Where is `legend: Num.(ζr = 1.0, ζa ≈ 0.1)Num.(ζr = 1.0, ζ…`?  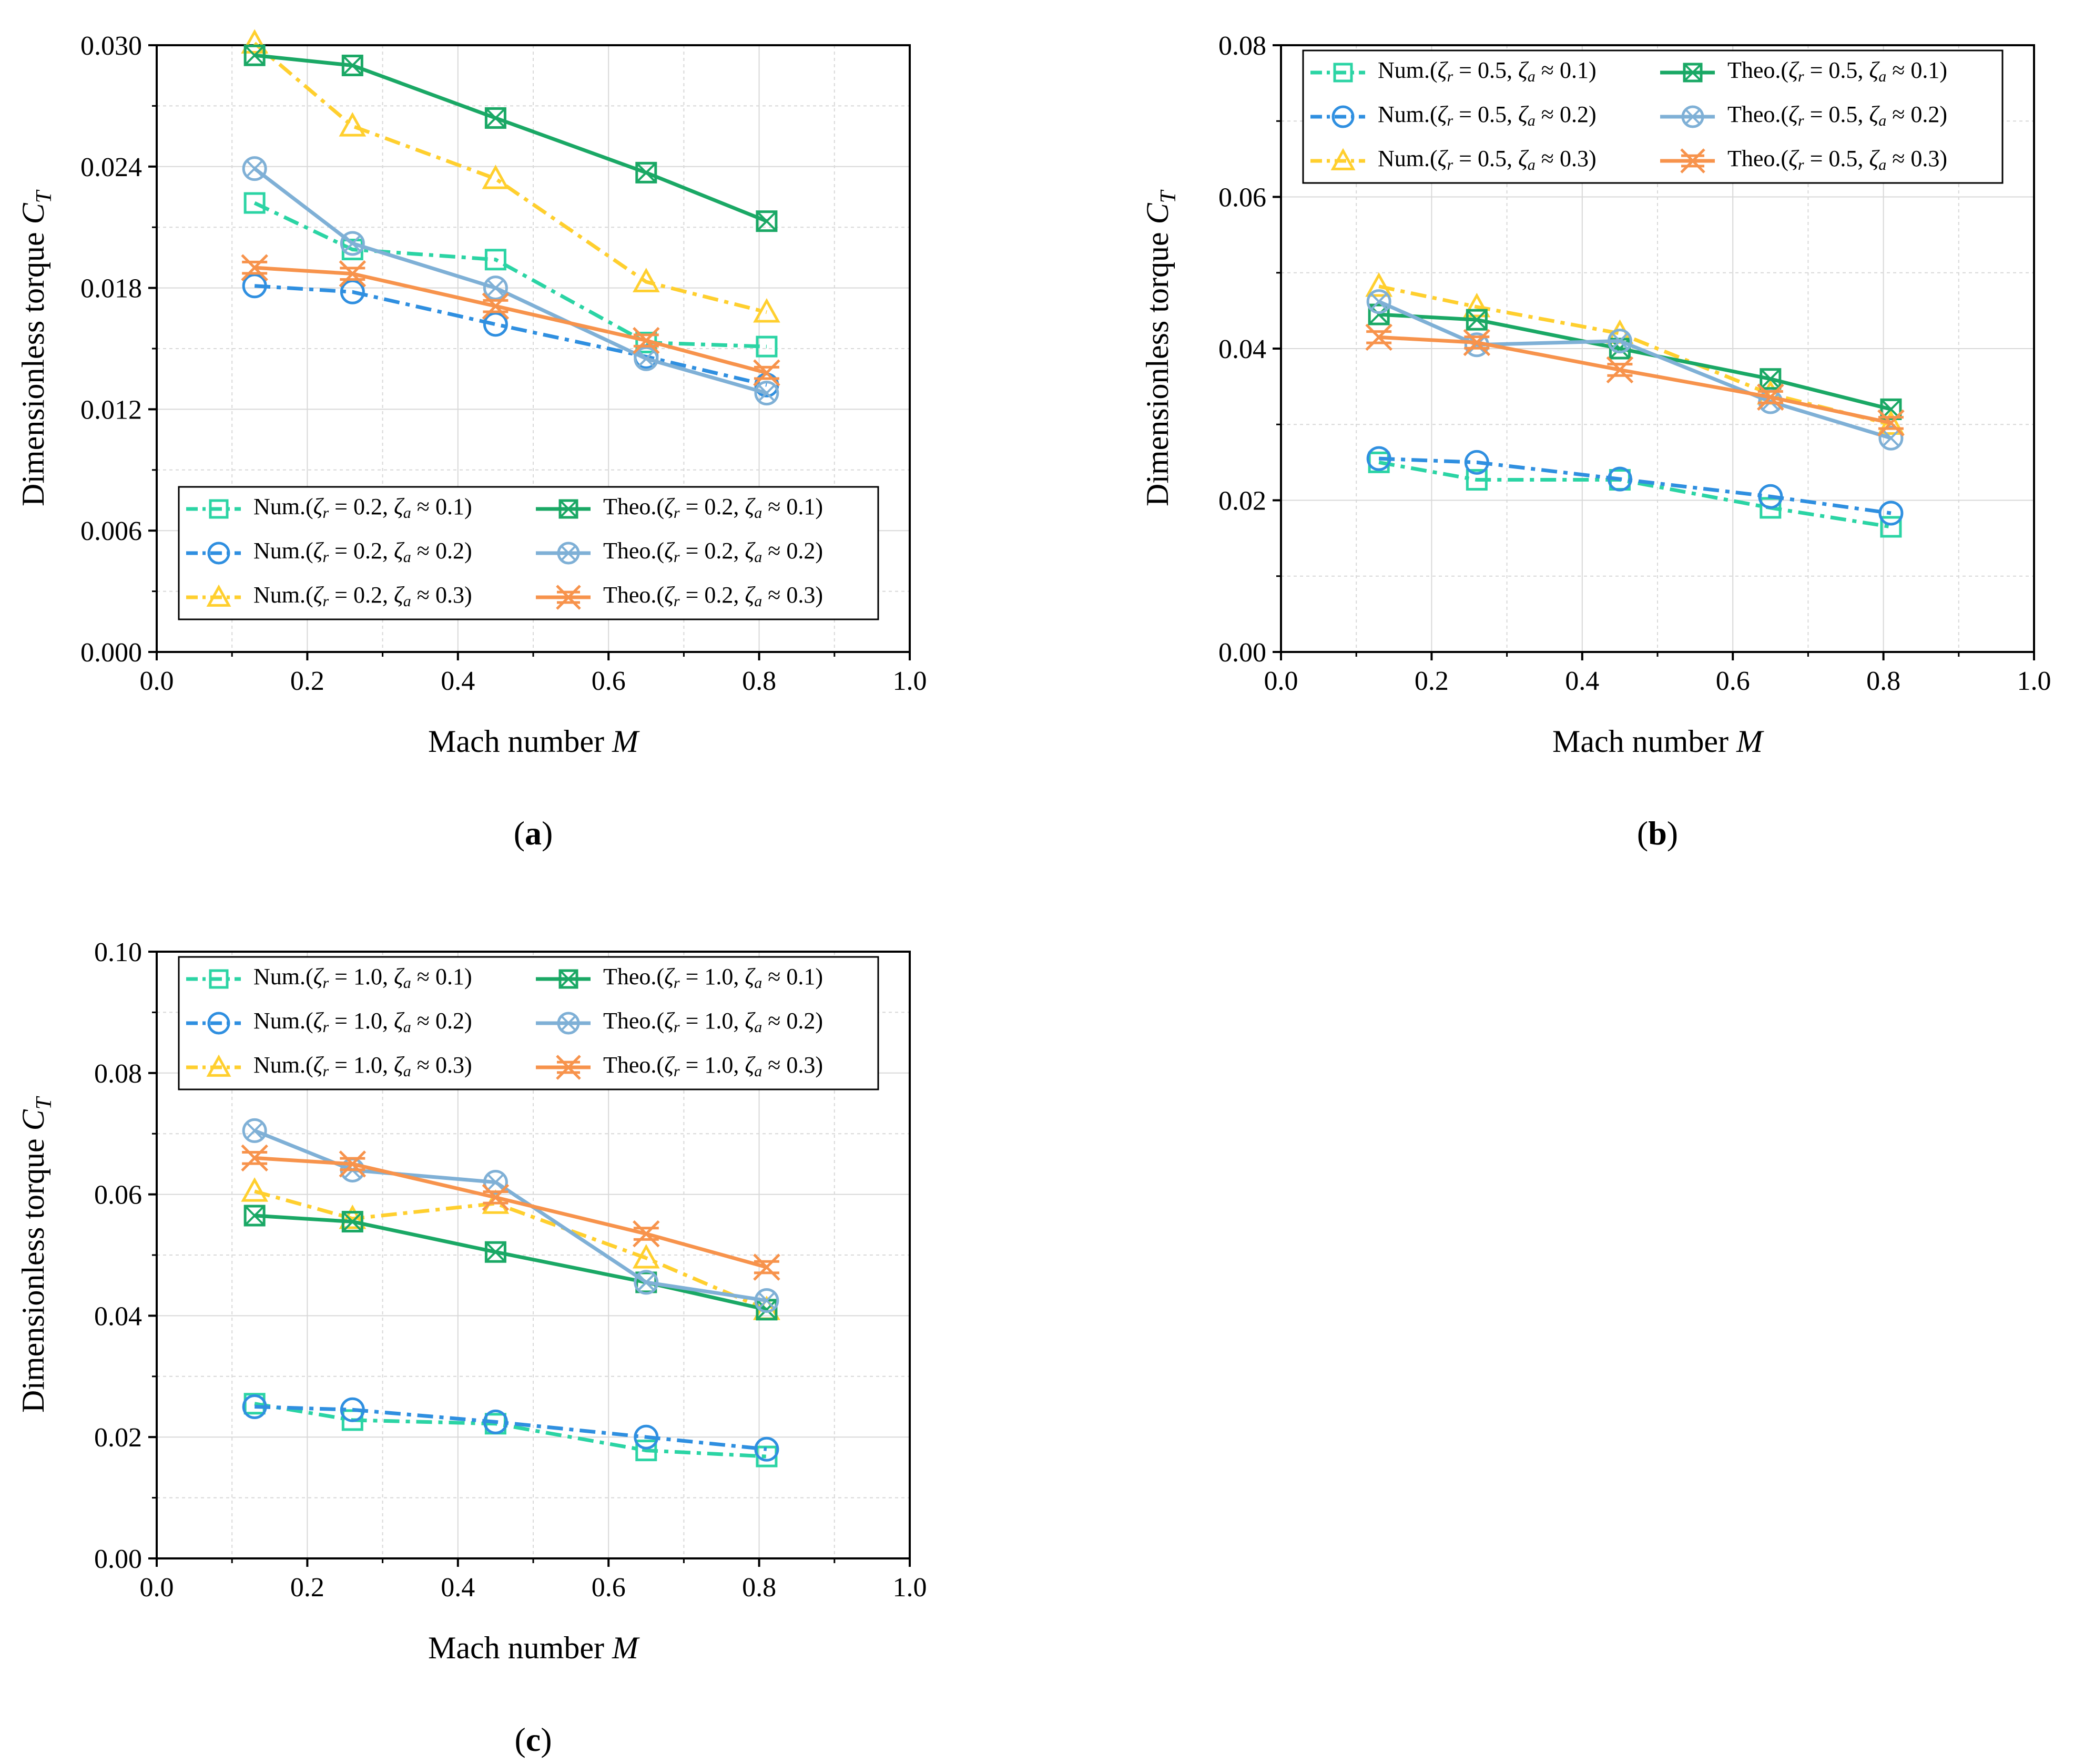 legend: Num.(ζr = 1.0, ζa ≈ 0.1)Num.(ζr = 1.0, ζ… is located at coordinates (528, 1023).